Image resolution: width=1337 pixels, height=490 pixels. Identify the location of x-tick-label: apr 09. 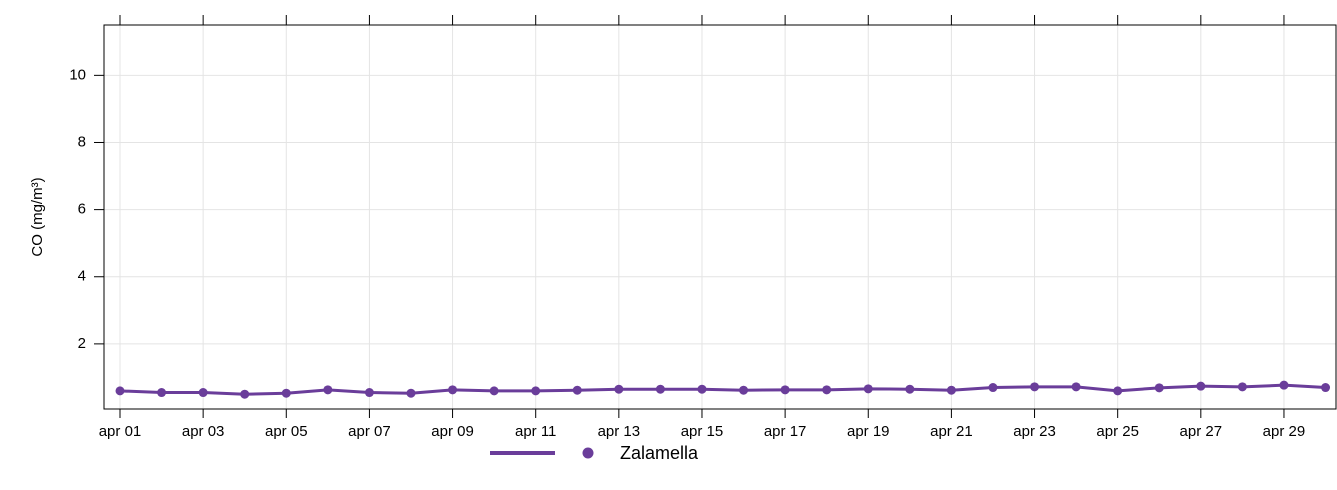
(452, 431).